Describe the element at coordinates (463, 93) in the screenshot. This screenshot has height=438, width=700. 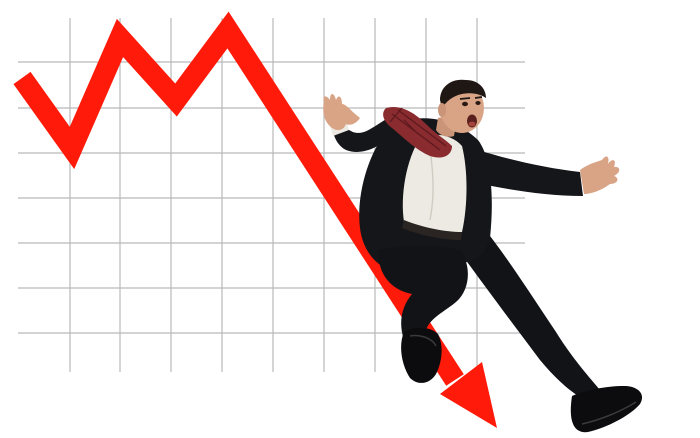
I see `hair` at that location.